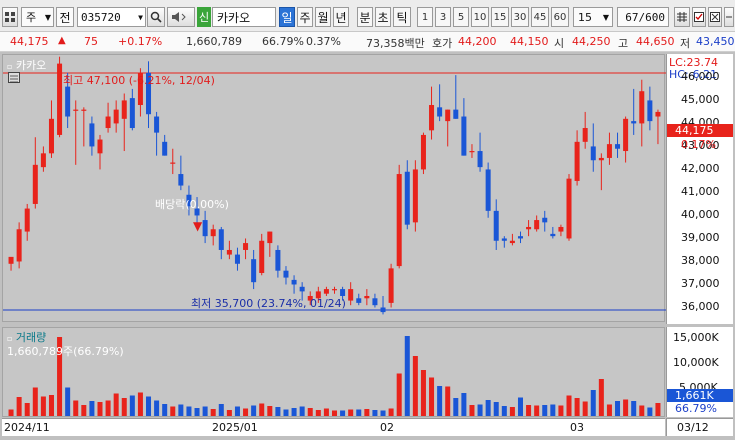 The width and height of the screenshot is (735, 440). Describe the element at coordinates (111, 17) in the screenshot. I see `code-input: 035720 ▼` at that location.